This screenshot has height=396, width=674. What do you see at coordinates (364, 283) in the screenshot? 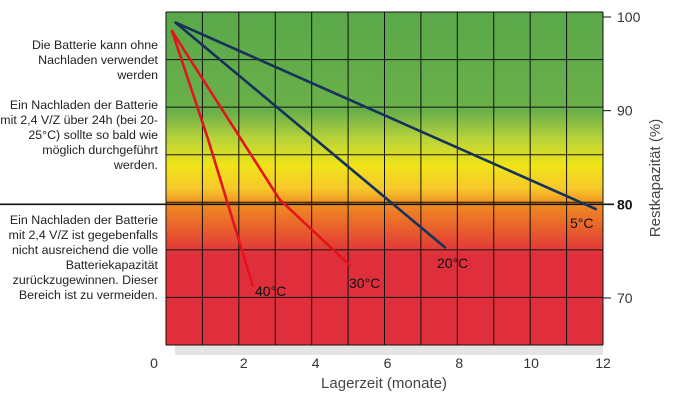
I see `series-label-2: 30°C` at bounding box center [364, 283].